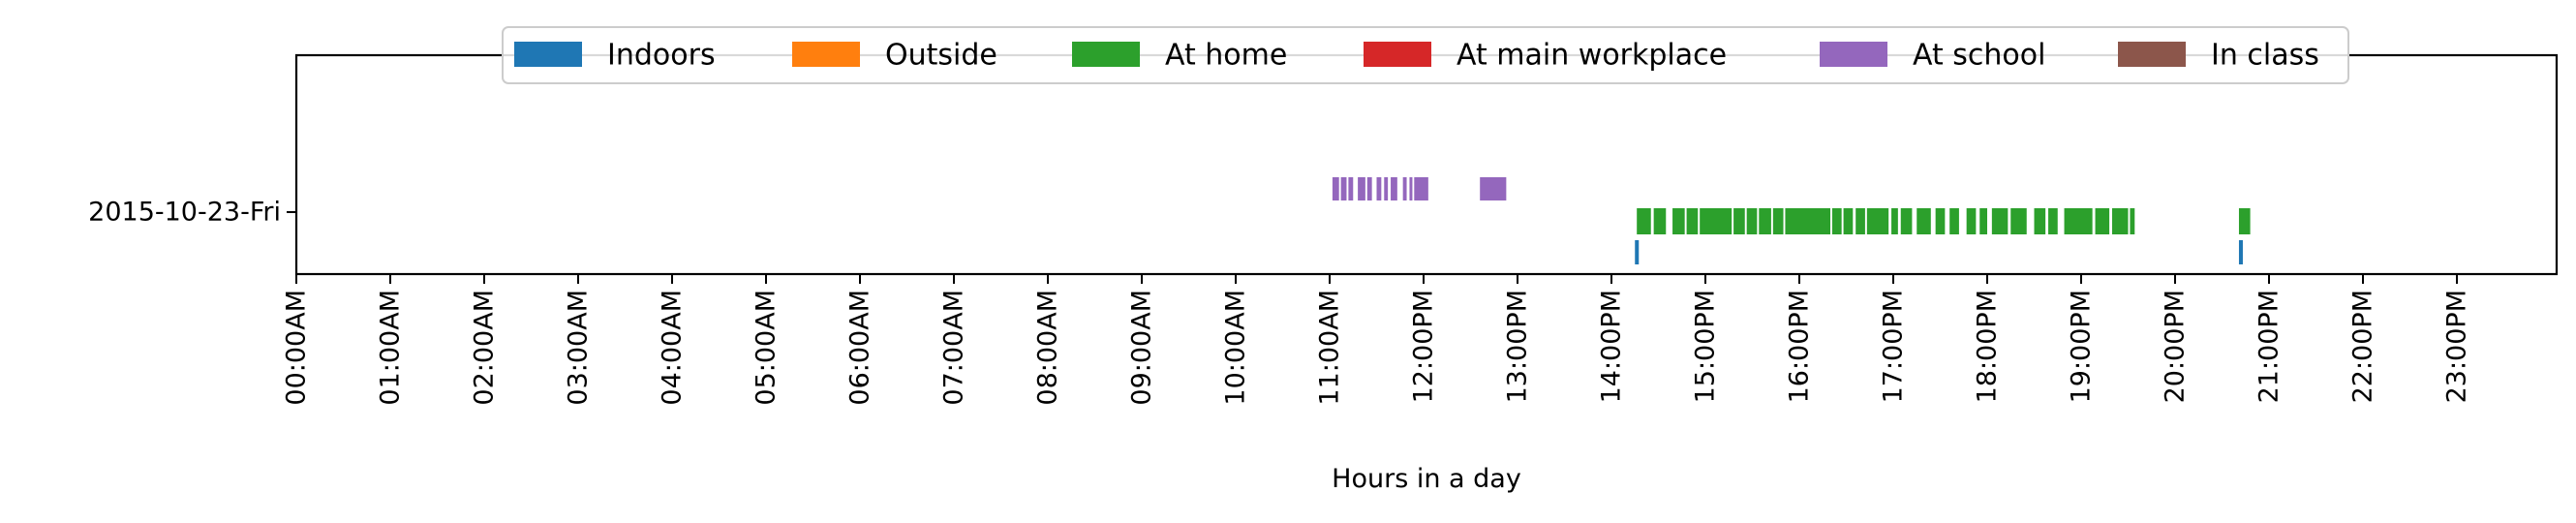  Describe the element at coordinates (1800, 346) in the screenshot. I see `x-tick-label: 16:00PM` at that location.